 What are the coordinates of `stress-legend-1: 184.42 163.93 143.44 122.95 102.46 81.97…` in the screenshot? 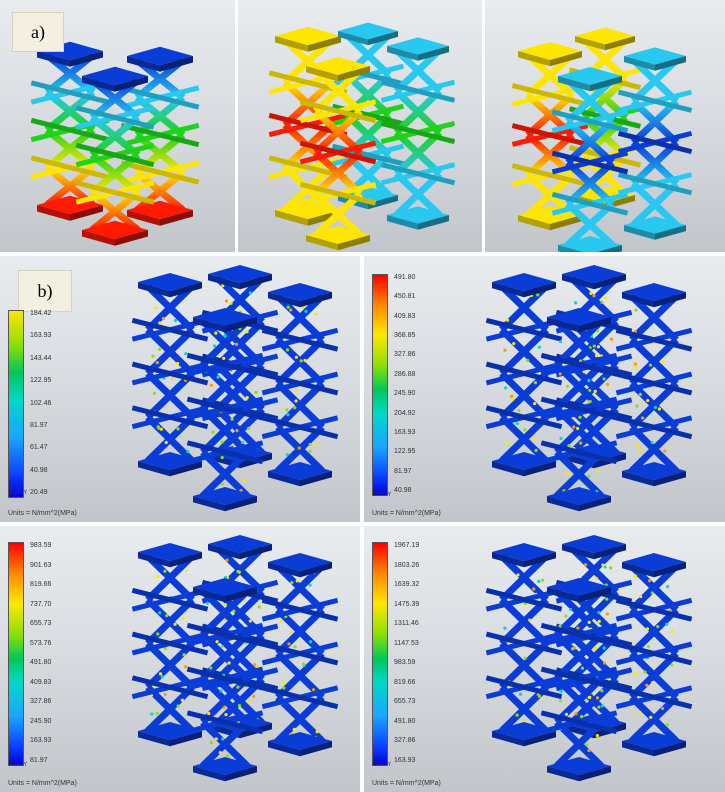 It's located at (38, 405).